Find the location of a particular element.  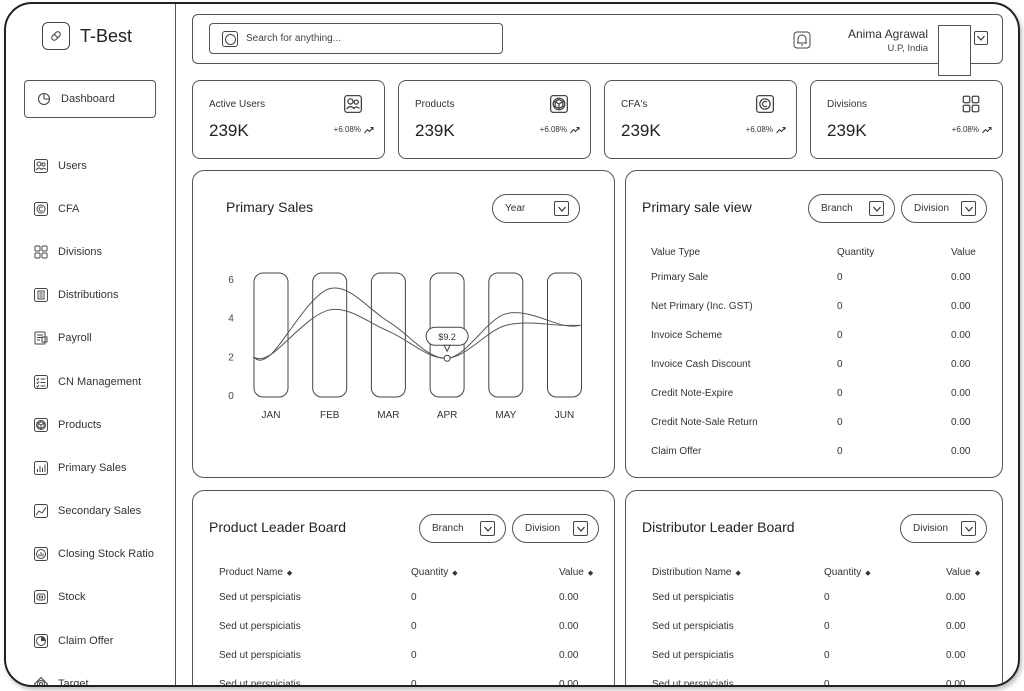

sidebar-item-cfa: CFA is located at coordinates (94, 208).